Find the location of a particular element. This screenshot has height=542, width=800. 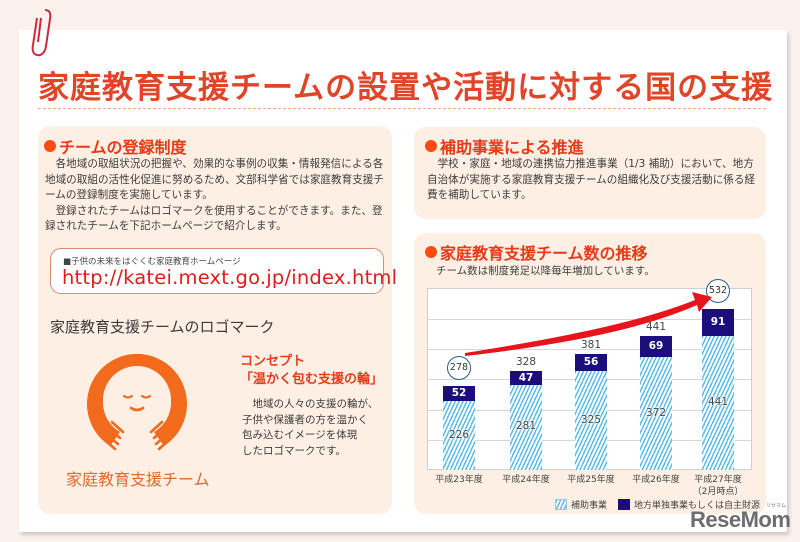

registration-heading: チームの登録制度 is located at coordinates (115, 146).